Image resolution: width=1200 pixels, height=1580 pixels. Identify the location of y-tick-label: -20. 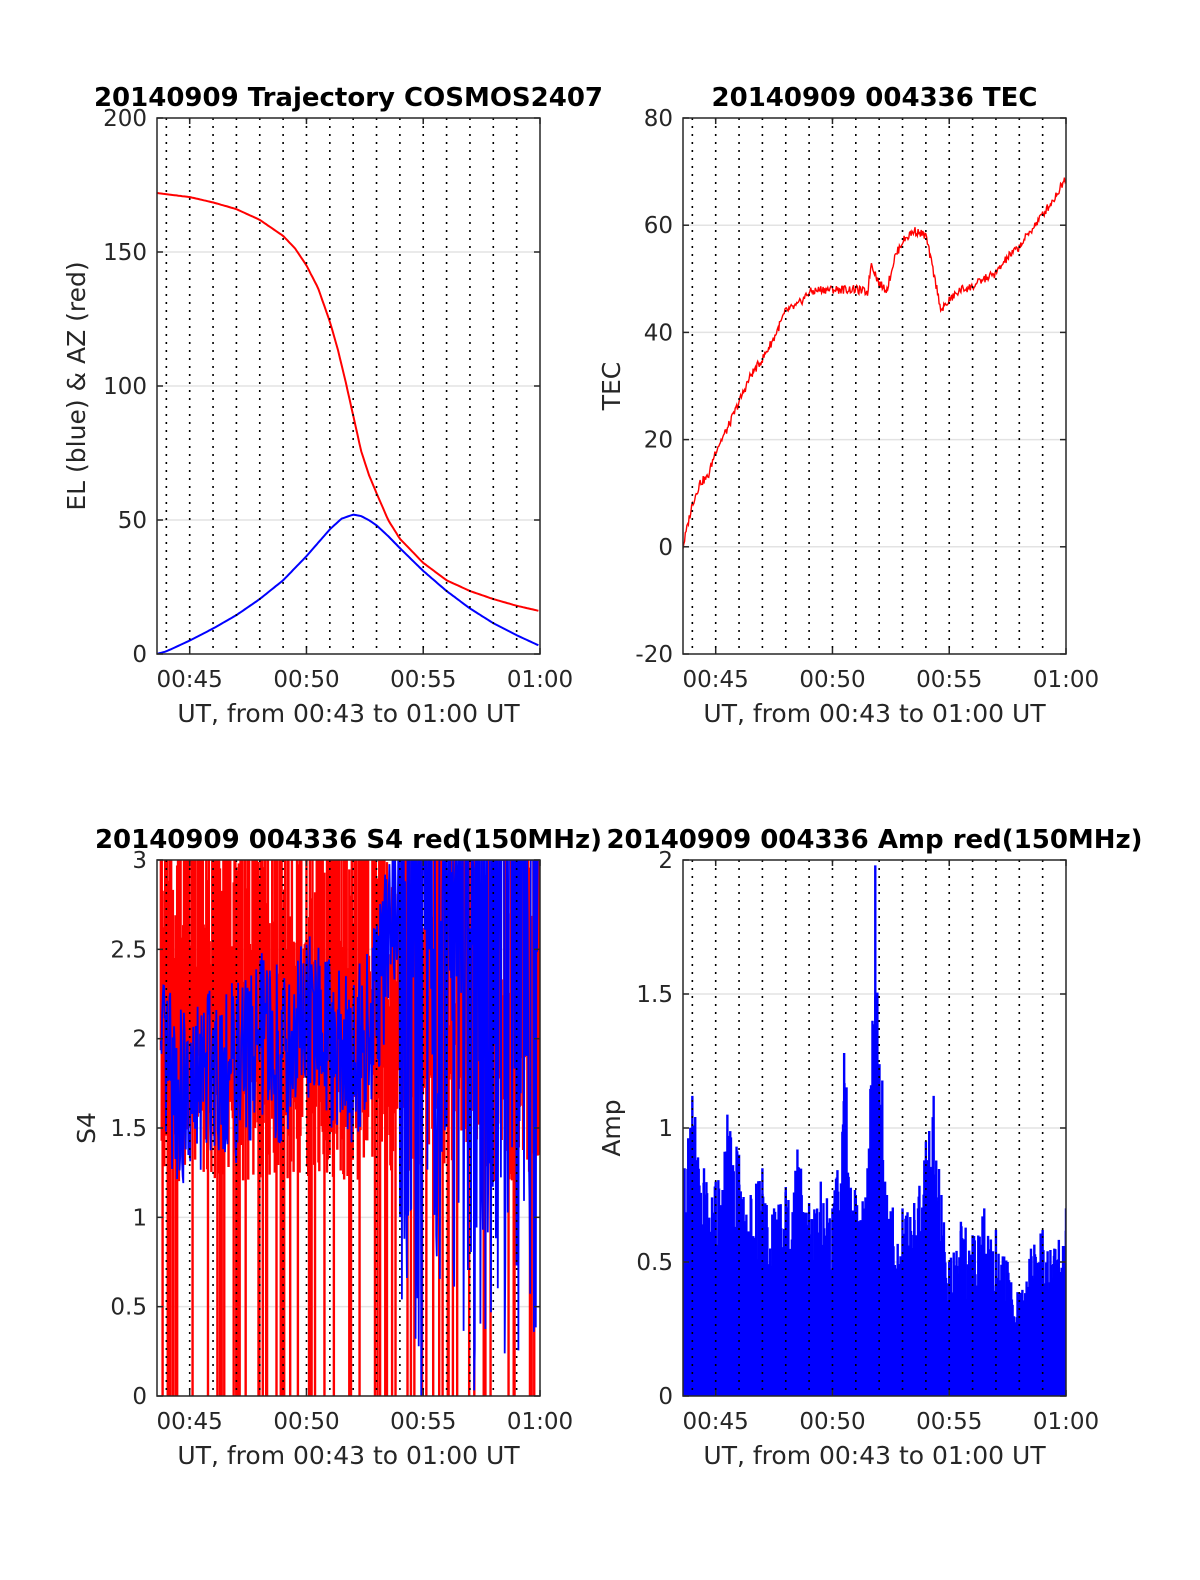
(654, 655).